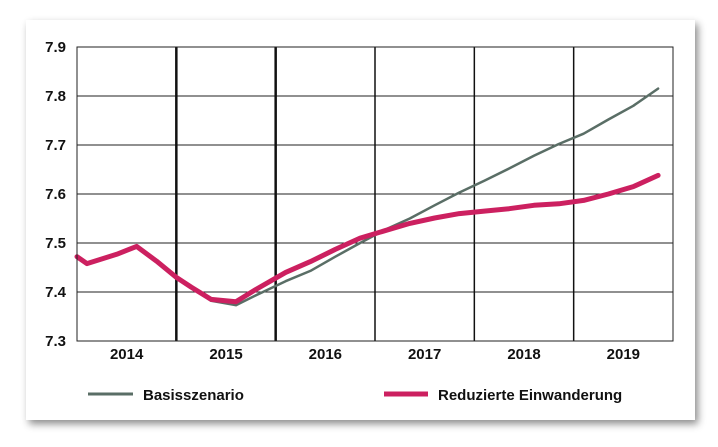 The height and width of the screenshot is (447, 718). I want to click on legend-item-reduzierte-einwanderung: Reduzierte Einwanderung, so click(503, 395).